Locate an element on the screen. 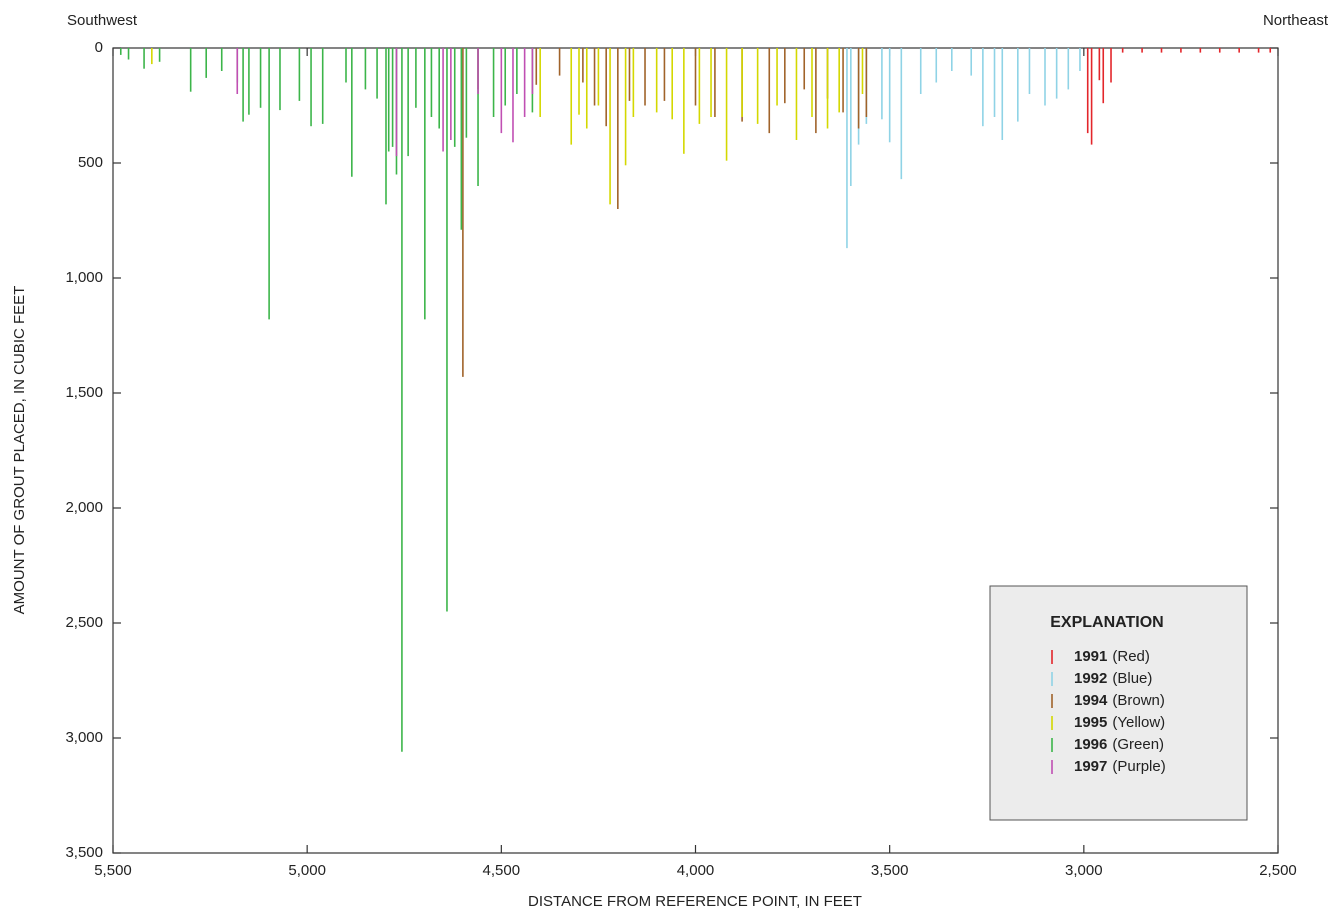 The height and width of the screenshot is (913, 1342). x-tick-label: 3,000 is located at coordinates (1084, 870).